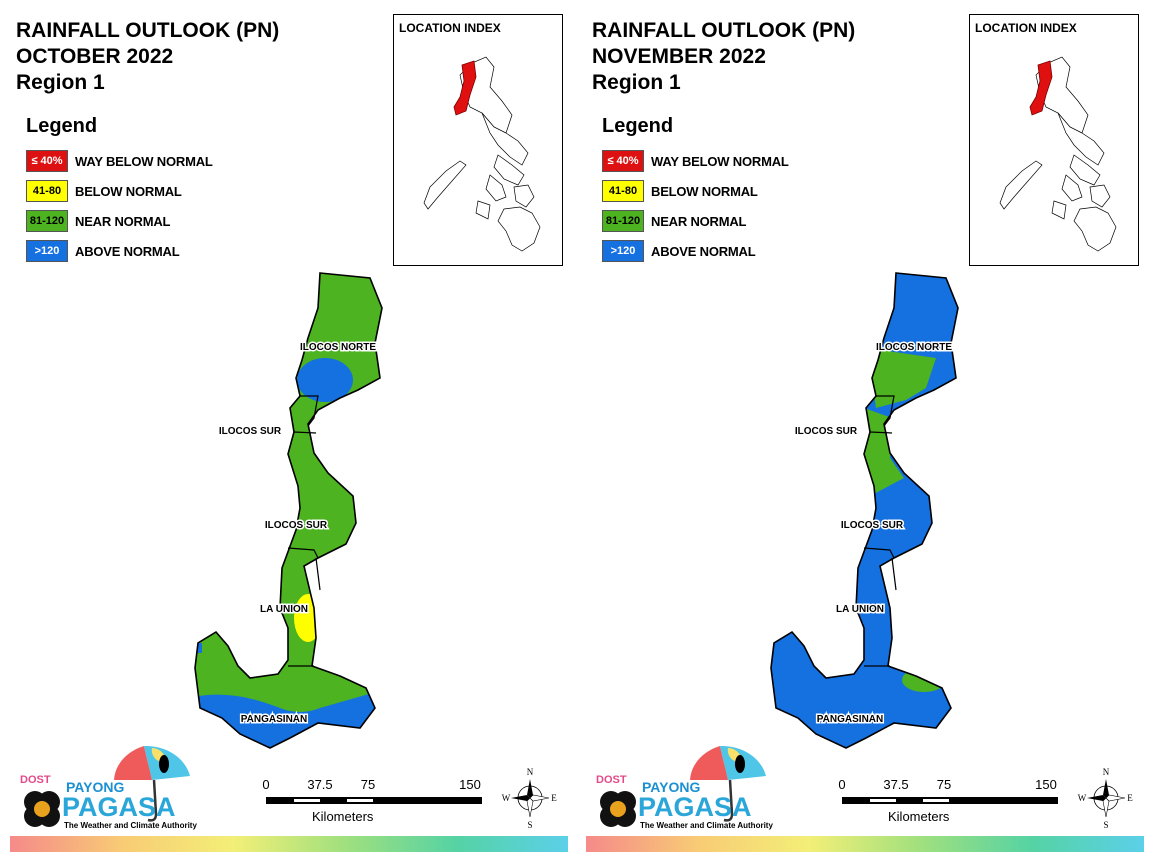 This screenshot has height=864, width=1152. What do you see at coordinates (95, 56) in the screenshot?
I see `title-line-2-month: OCTOBER 2022` at bounding box center [95, 56].